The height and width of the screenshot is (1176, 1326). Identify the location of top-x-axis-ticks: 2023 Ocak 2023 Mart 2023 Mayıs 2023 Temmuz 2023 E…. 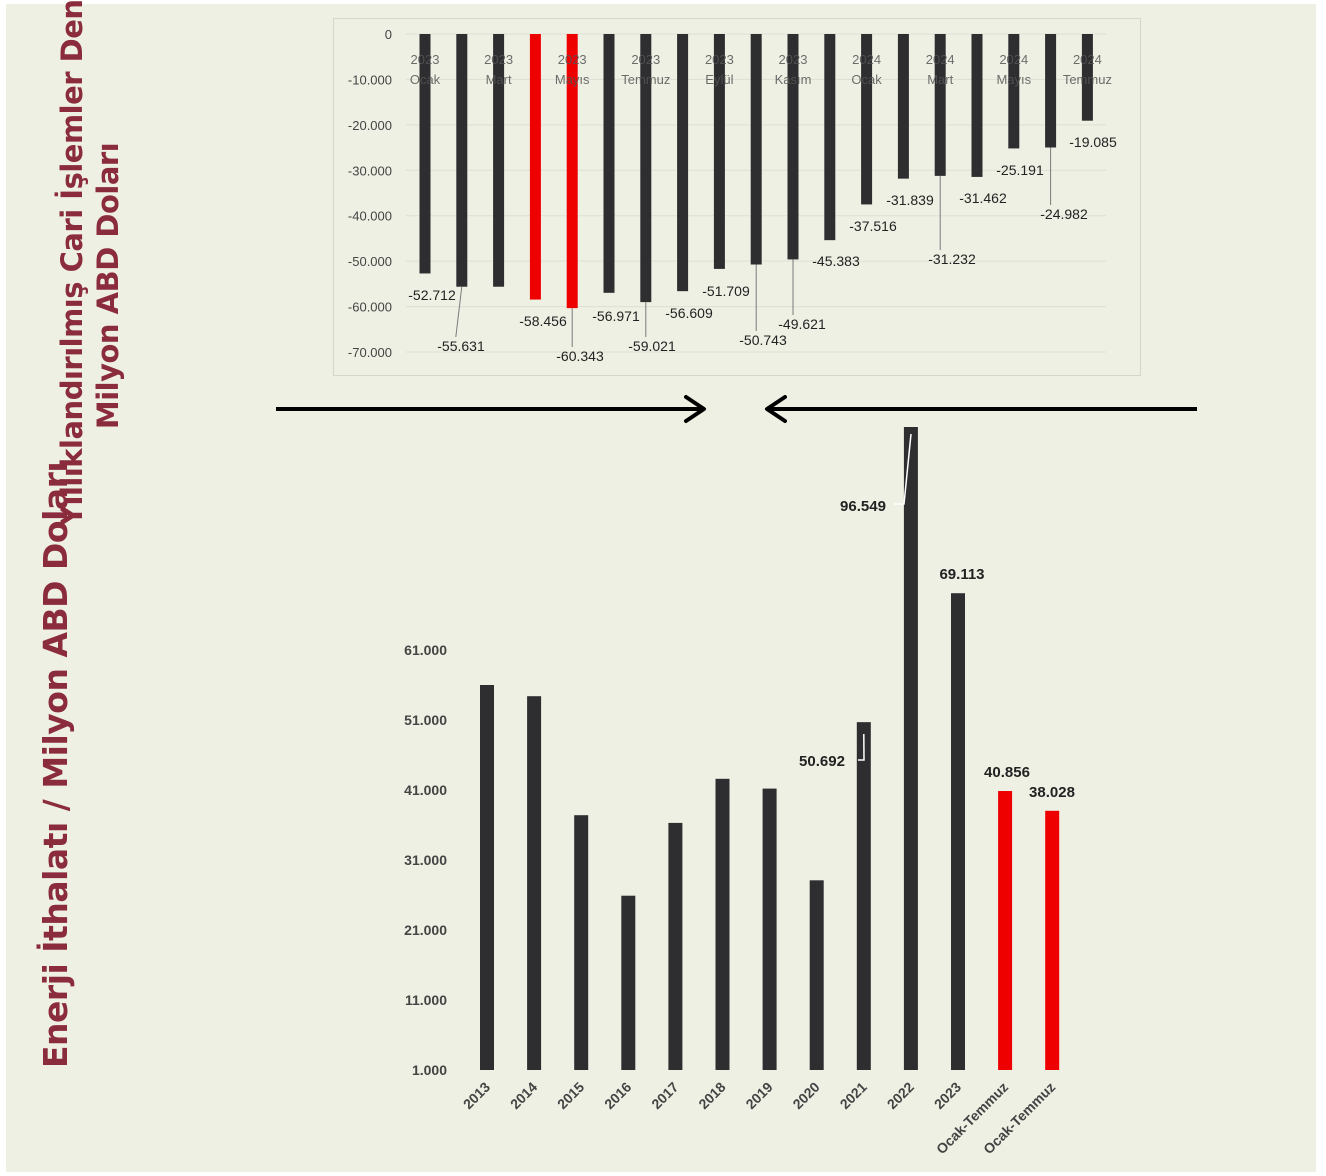
(761, 69).